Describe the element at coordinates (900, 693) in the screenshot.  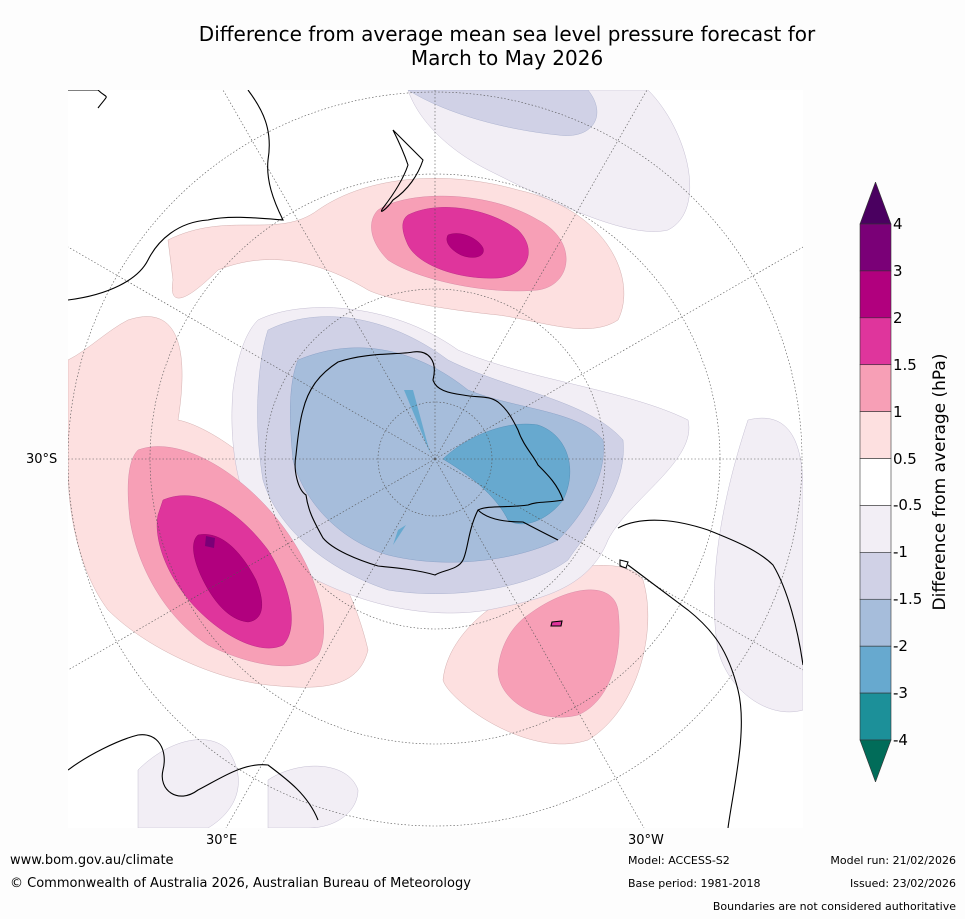
I see `colorbar-tick-label: -3` at that location.